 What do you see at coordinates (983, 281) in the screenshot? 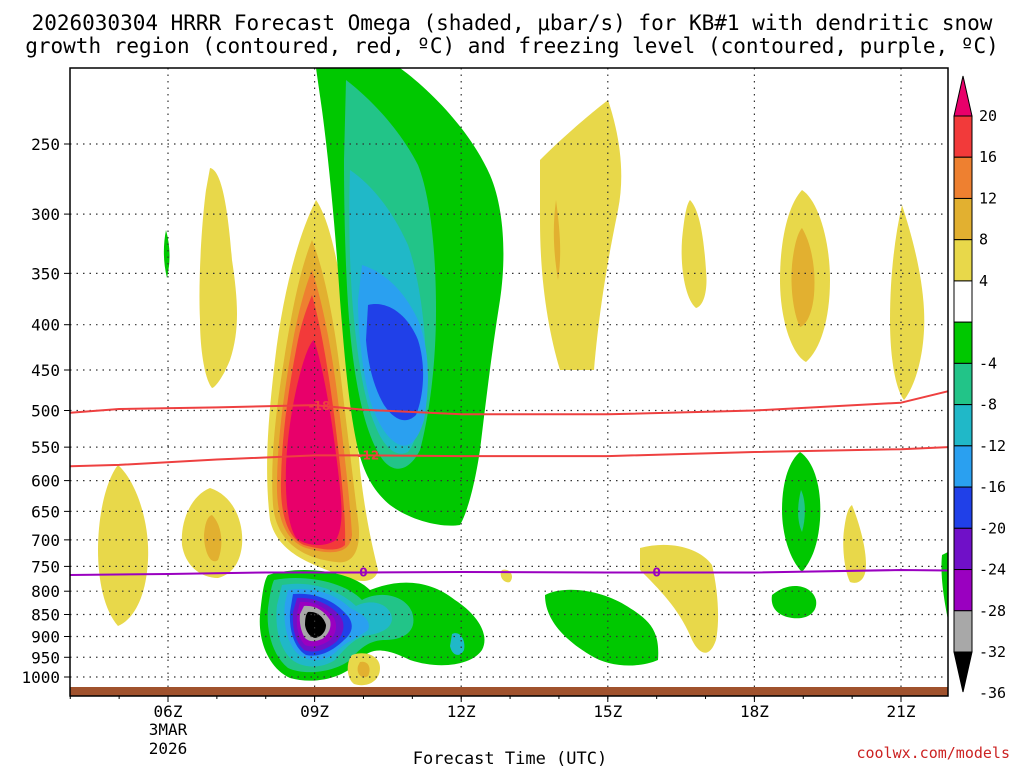
I see `colorbar-label-4: 4` at bounding box center [983, 281].